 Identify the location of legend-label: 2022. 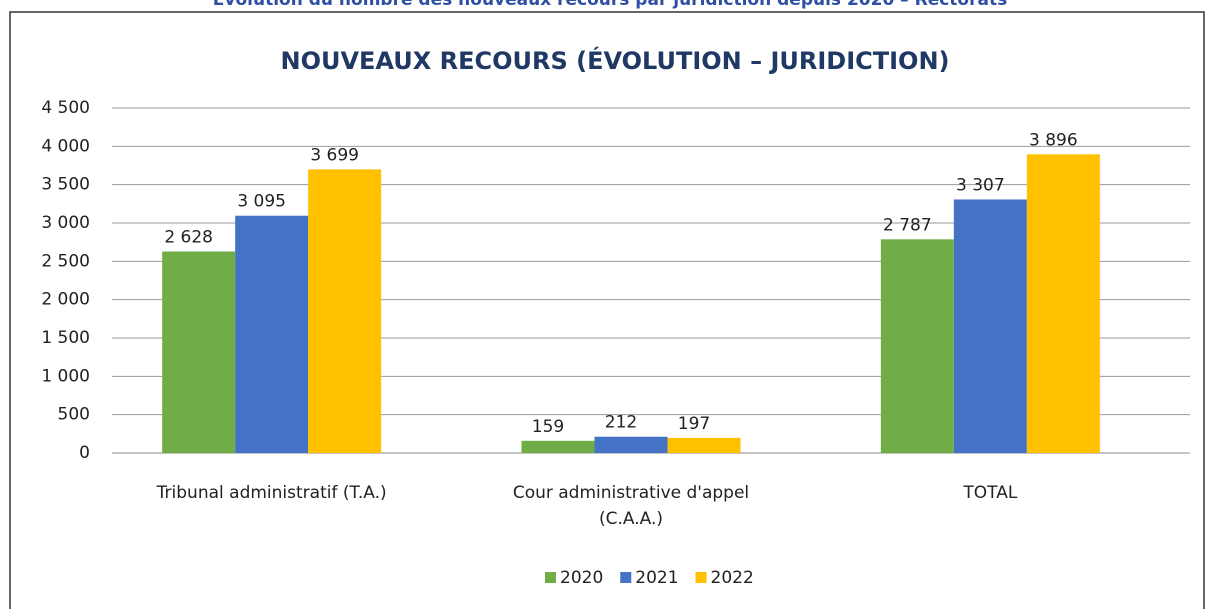
(732, 578).